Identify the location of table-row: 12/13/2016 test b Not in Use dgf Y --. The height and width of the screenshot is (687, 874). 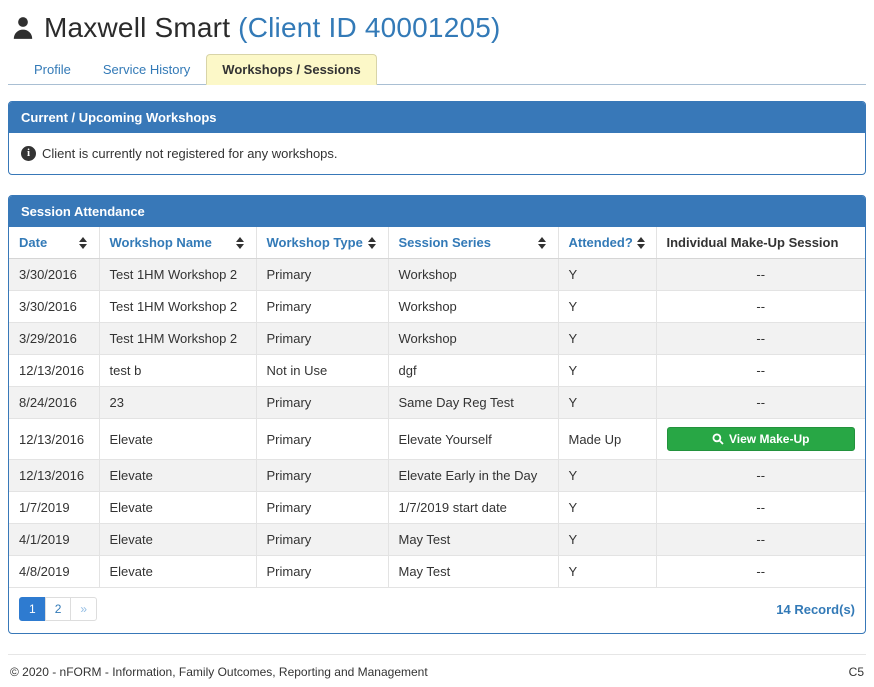
(437, 370).